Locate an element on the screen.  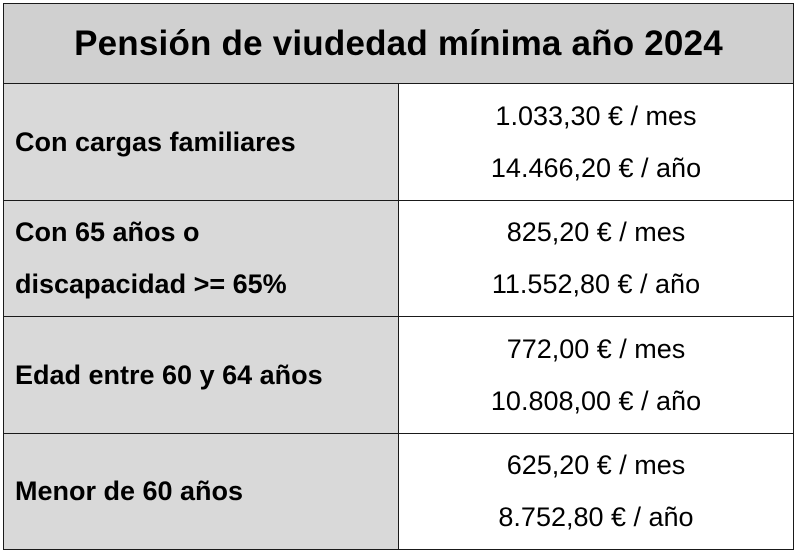
row-label-cell: Edad entre 60 y 64 años is located at coordinates (201, 375).